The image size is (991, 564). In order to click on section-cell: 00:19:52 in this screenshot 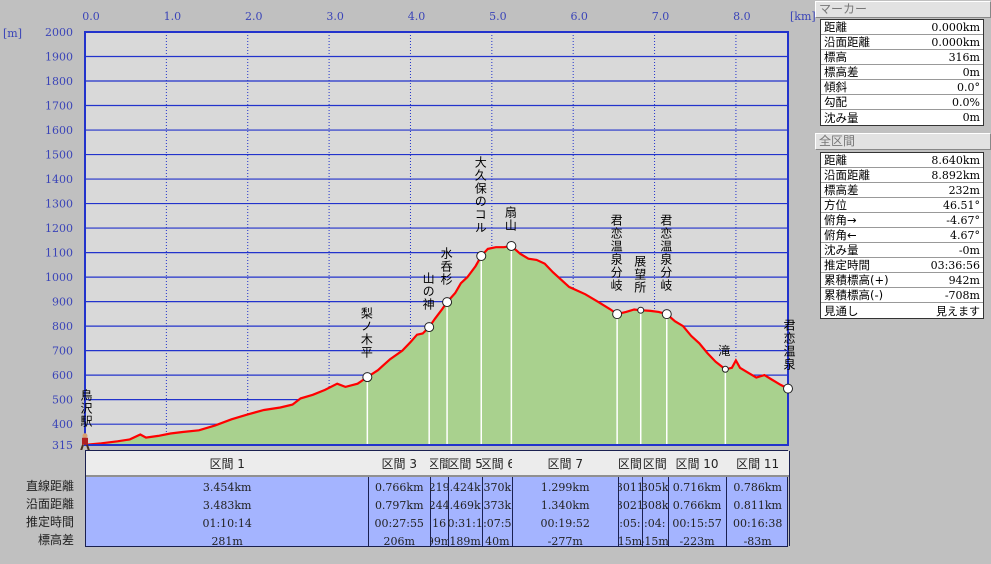, I will do `click(565, 523)`.